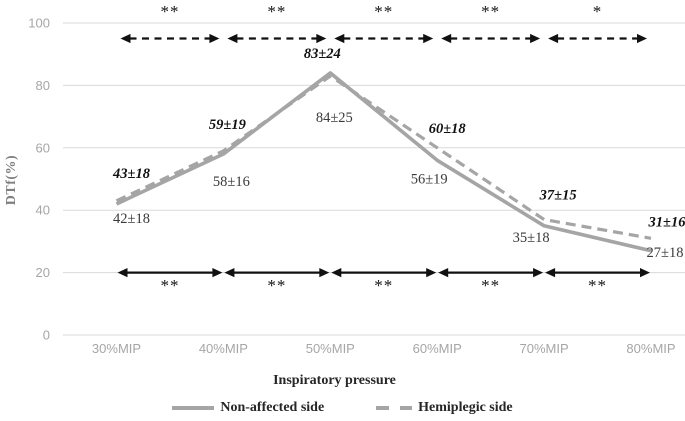 This screenshot has height=421, width=685. Describe the element at coordinates (448, 129) in the screenshot. I see `point-label: 60±18` at that location.